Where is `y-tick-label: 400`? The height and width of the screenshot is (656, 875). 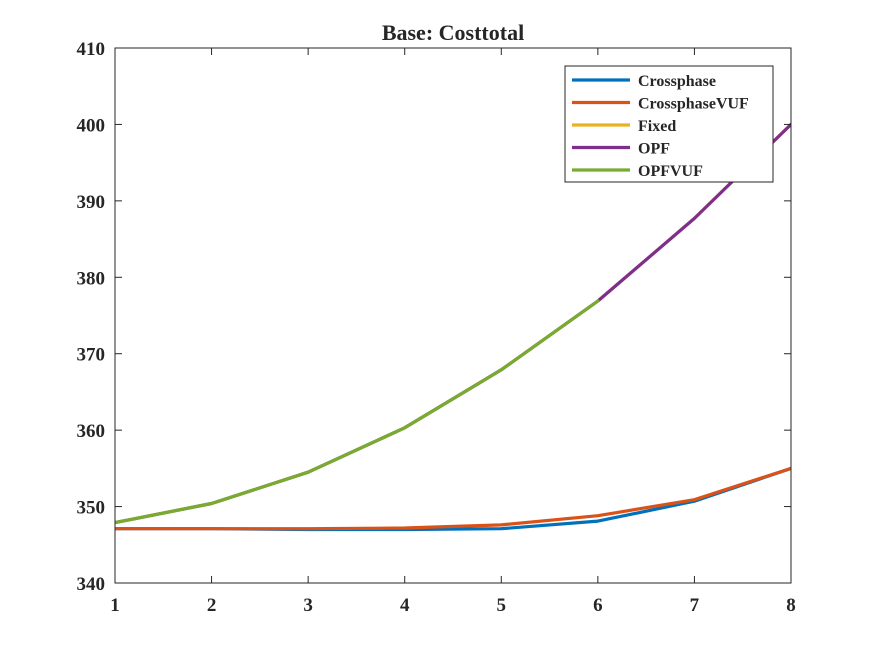
y-tick-label: 400 is located at coordinates (91, 125).